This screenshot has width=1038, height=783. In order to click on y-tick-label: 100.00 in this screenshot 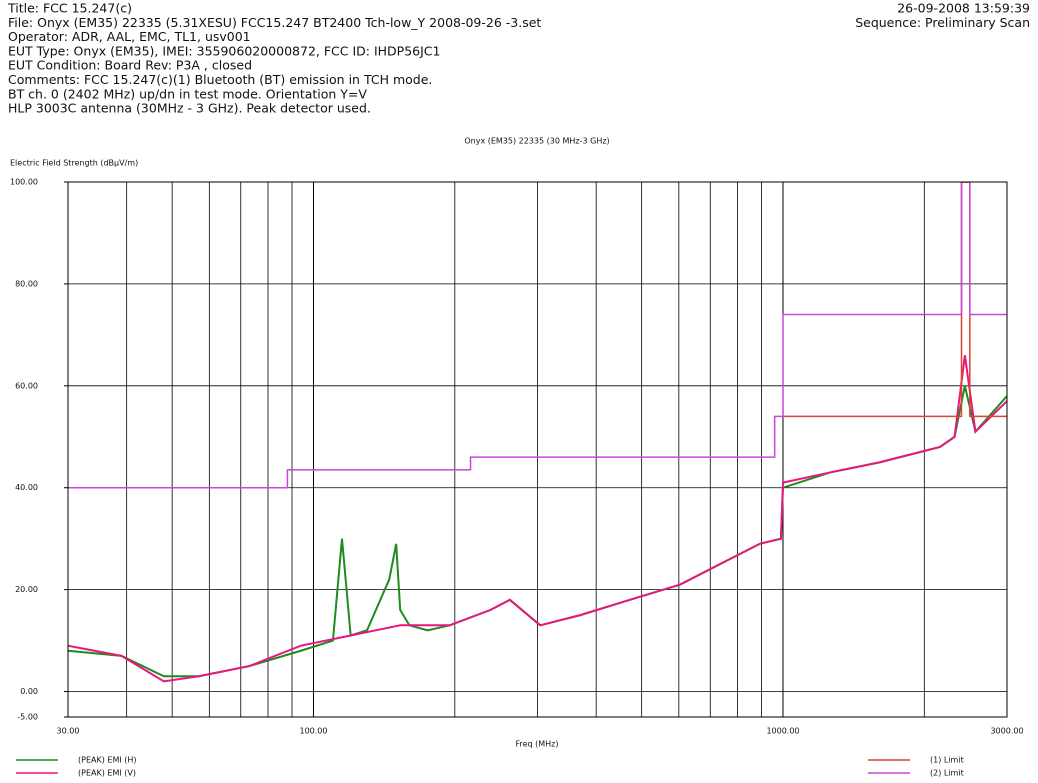, I will do `click(24, 182)`.